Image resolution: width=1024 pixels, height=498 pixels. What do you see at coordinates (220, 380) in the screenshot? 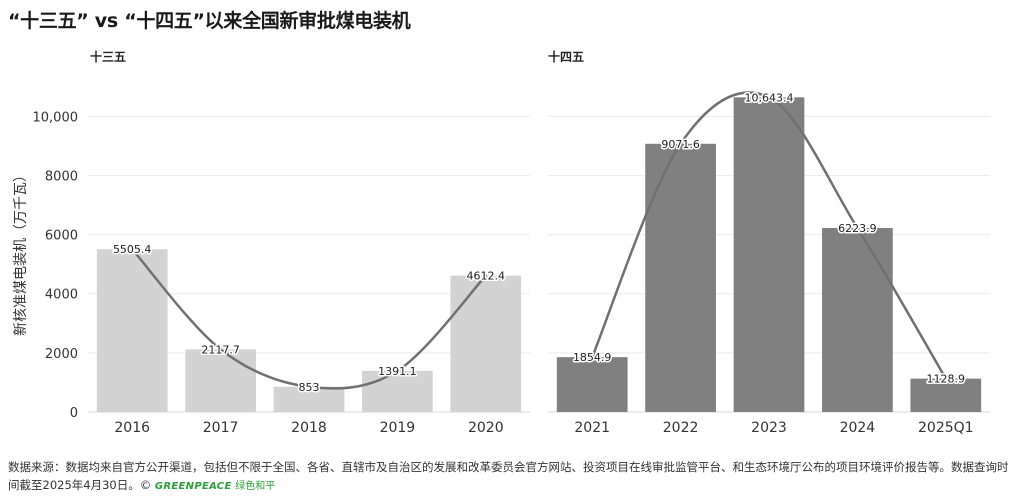
I see `bar-2017` at bounding box center [220, 380].